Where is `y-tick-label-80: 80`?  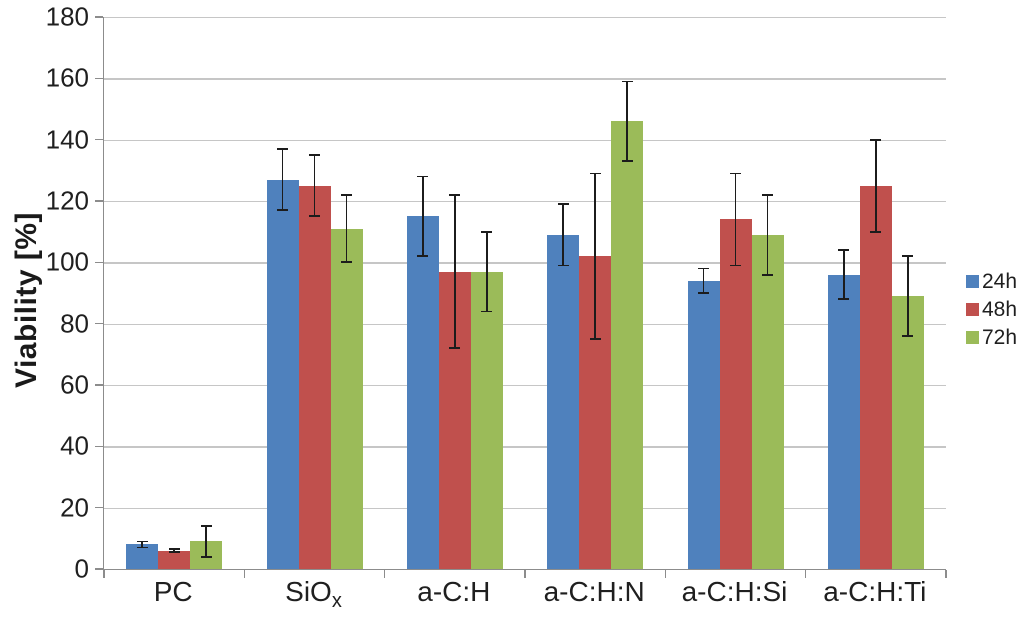
y-tick-label-80: 80 is located at coordinates (74, 323).